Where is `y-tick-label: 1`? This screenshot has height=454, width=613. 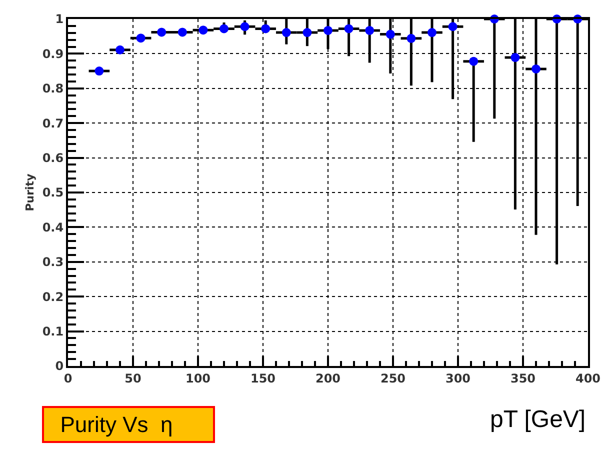 y-tick-label: 1 is located at coordinates (59, 19).